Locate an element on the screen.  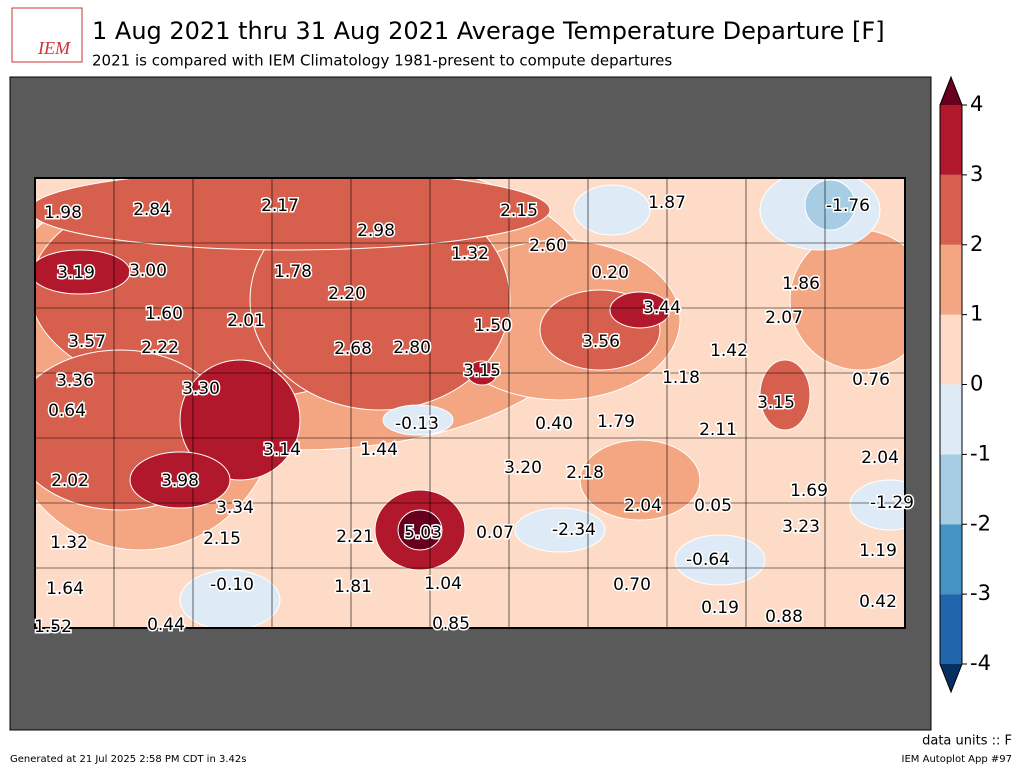
station-value: 2.17 is located at coordinates (280, 206).